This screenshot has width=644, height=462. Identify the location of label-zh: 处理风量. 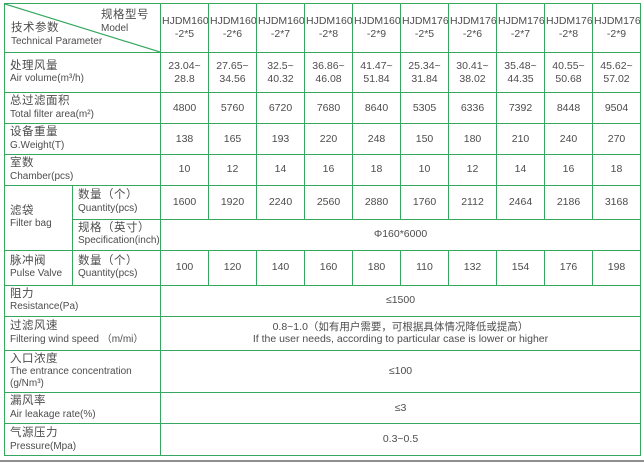
(34, 65).